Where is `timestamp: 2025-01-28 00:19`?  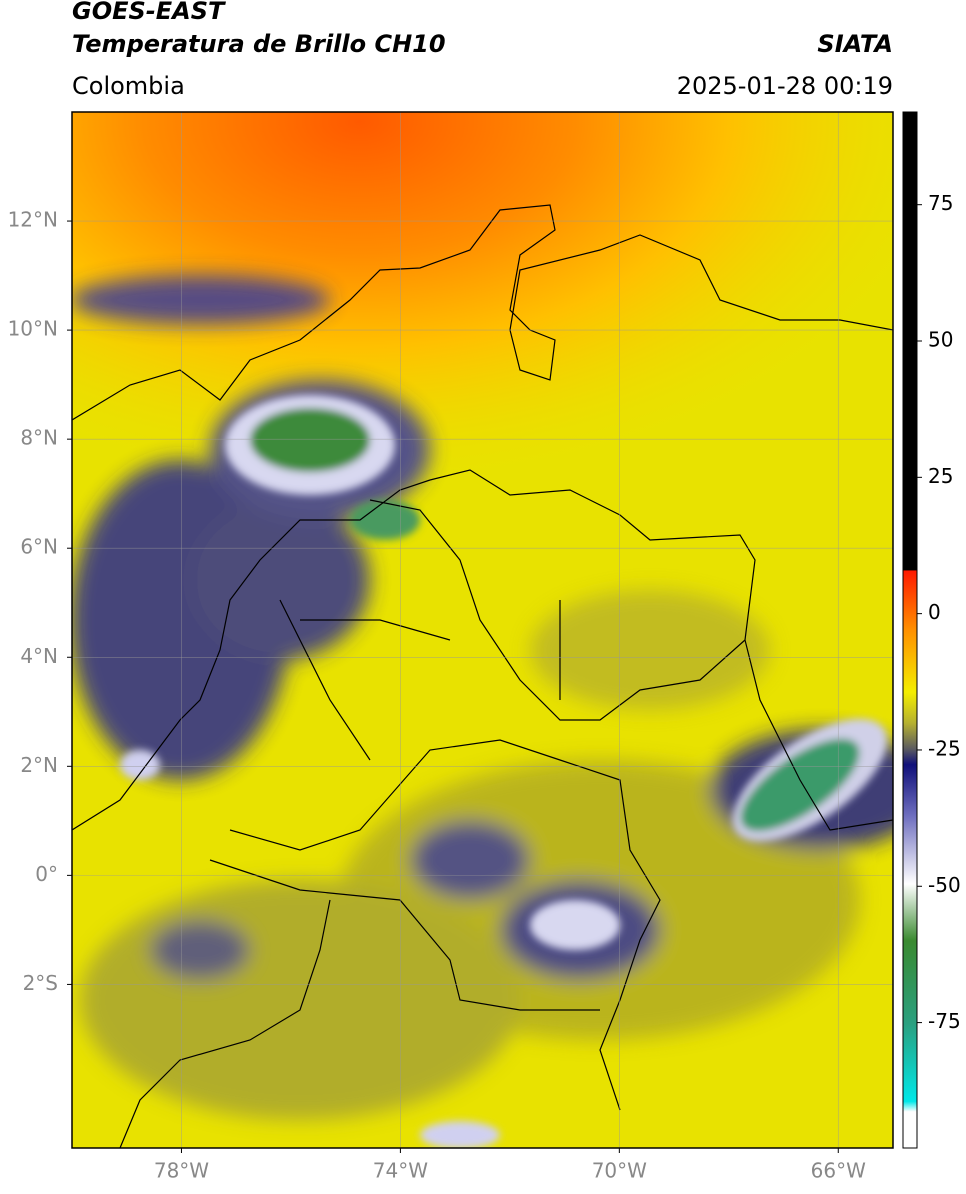
timestamp: 2025-01-28 00:19 is located at coordinates (785, 86).